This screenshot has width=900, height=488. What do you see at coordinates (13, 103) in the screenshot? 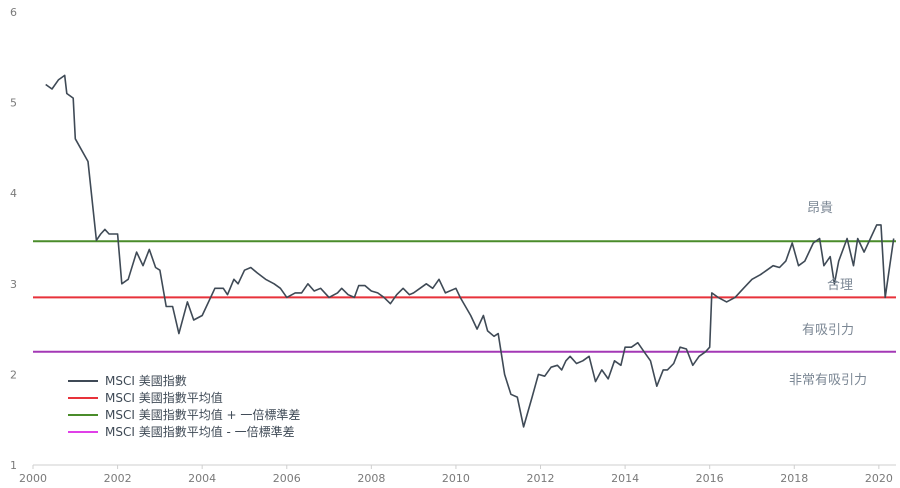
I see `y-tick-label: 5` at bounding box center [13, 103].